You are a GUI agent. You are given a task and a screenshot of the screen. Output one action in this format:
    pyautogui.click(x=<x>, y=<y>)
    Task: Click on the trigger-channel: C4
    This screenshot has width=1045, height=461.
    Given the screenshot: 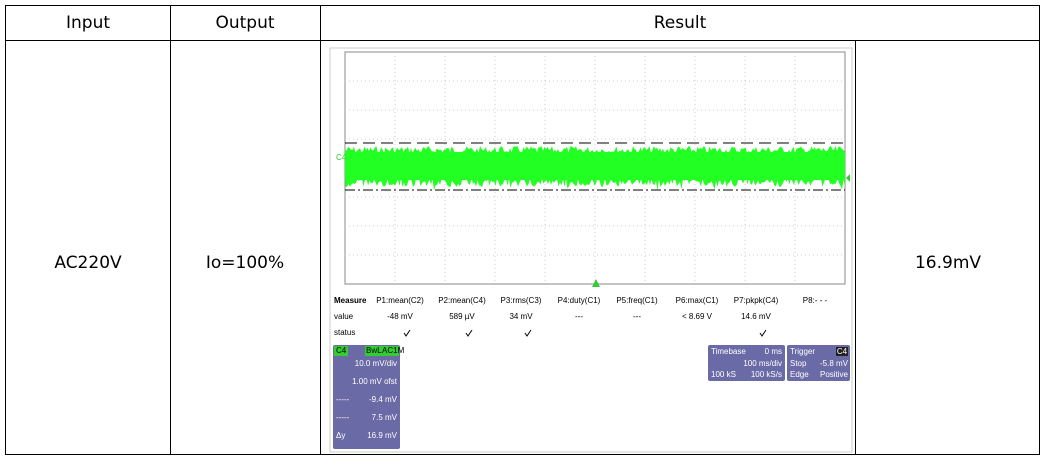 What is the action you would take?
    pyautogui.click(x=842, y=351)
    